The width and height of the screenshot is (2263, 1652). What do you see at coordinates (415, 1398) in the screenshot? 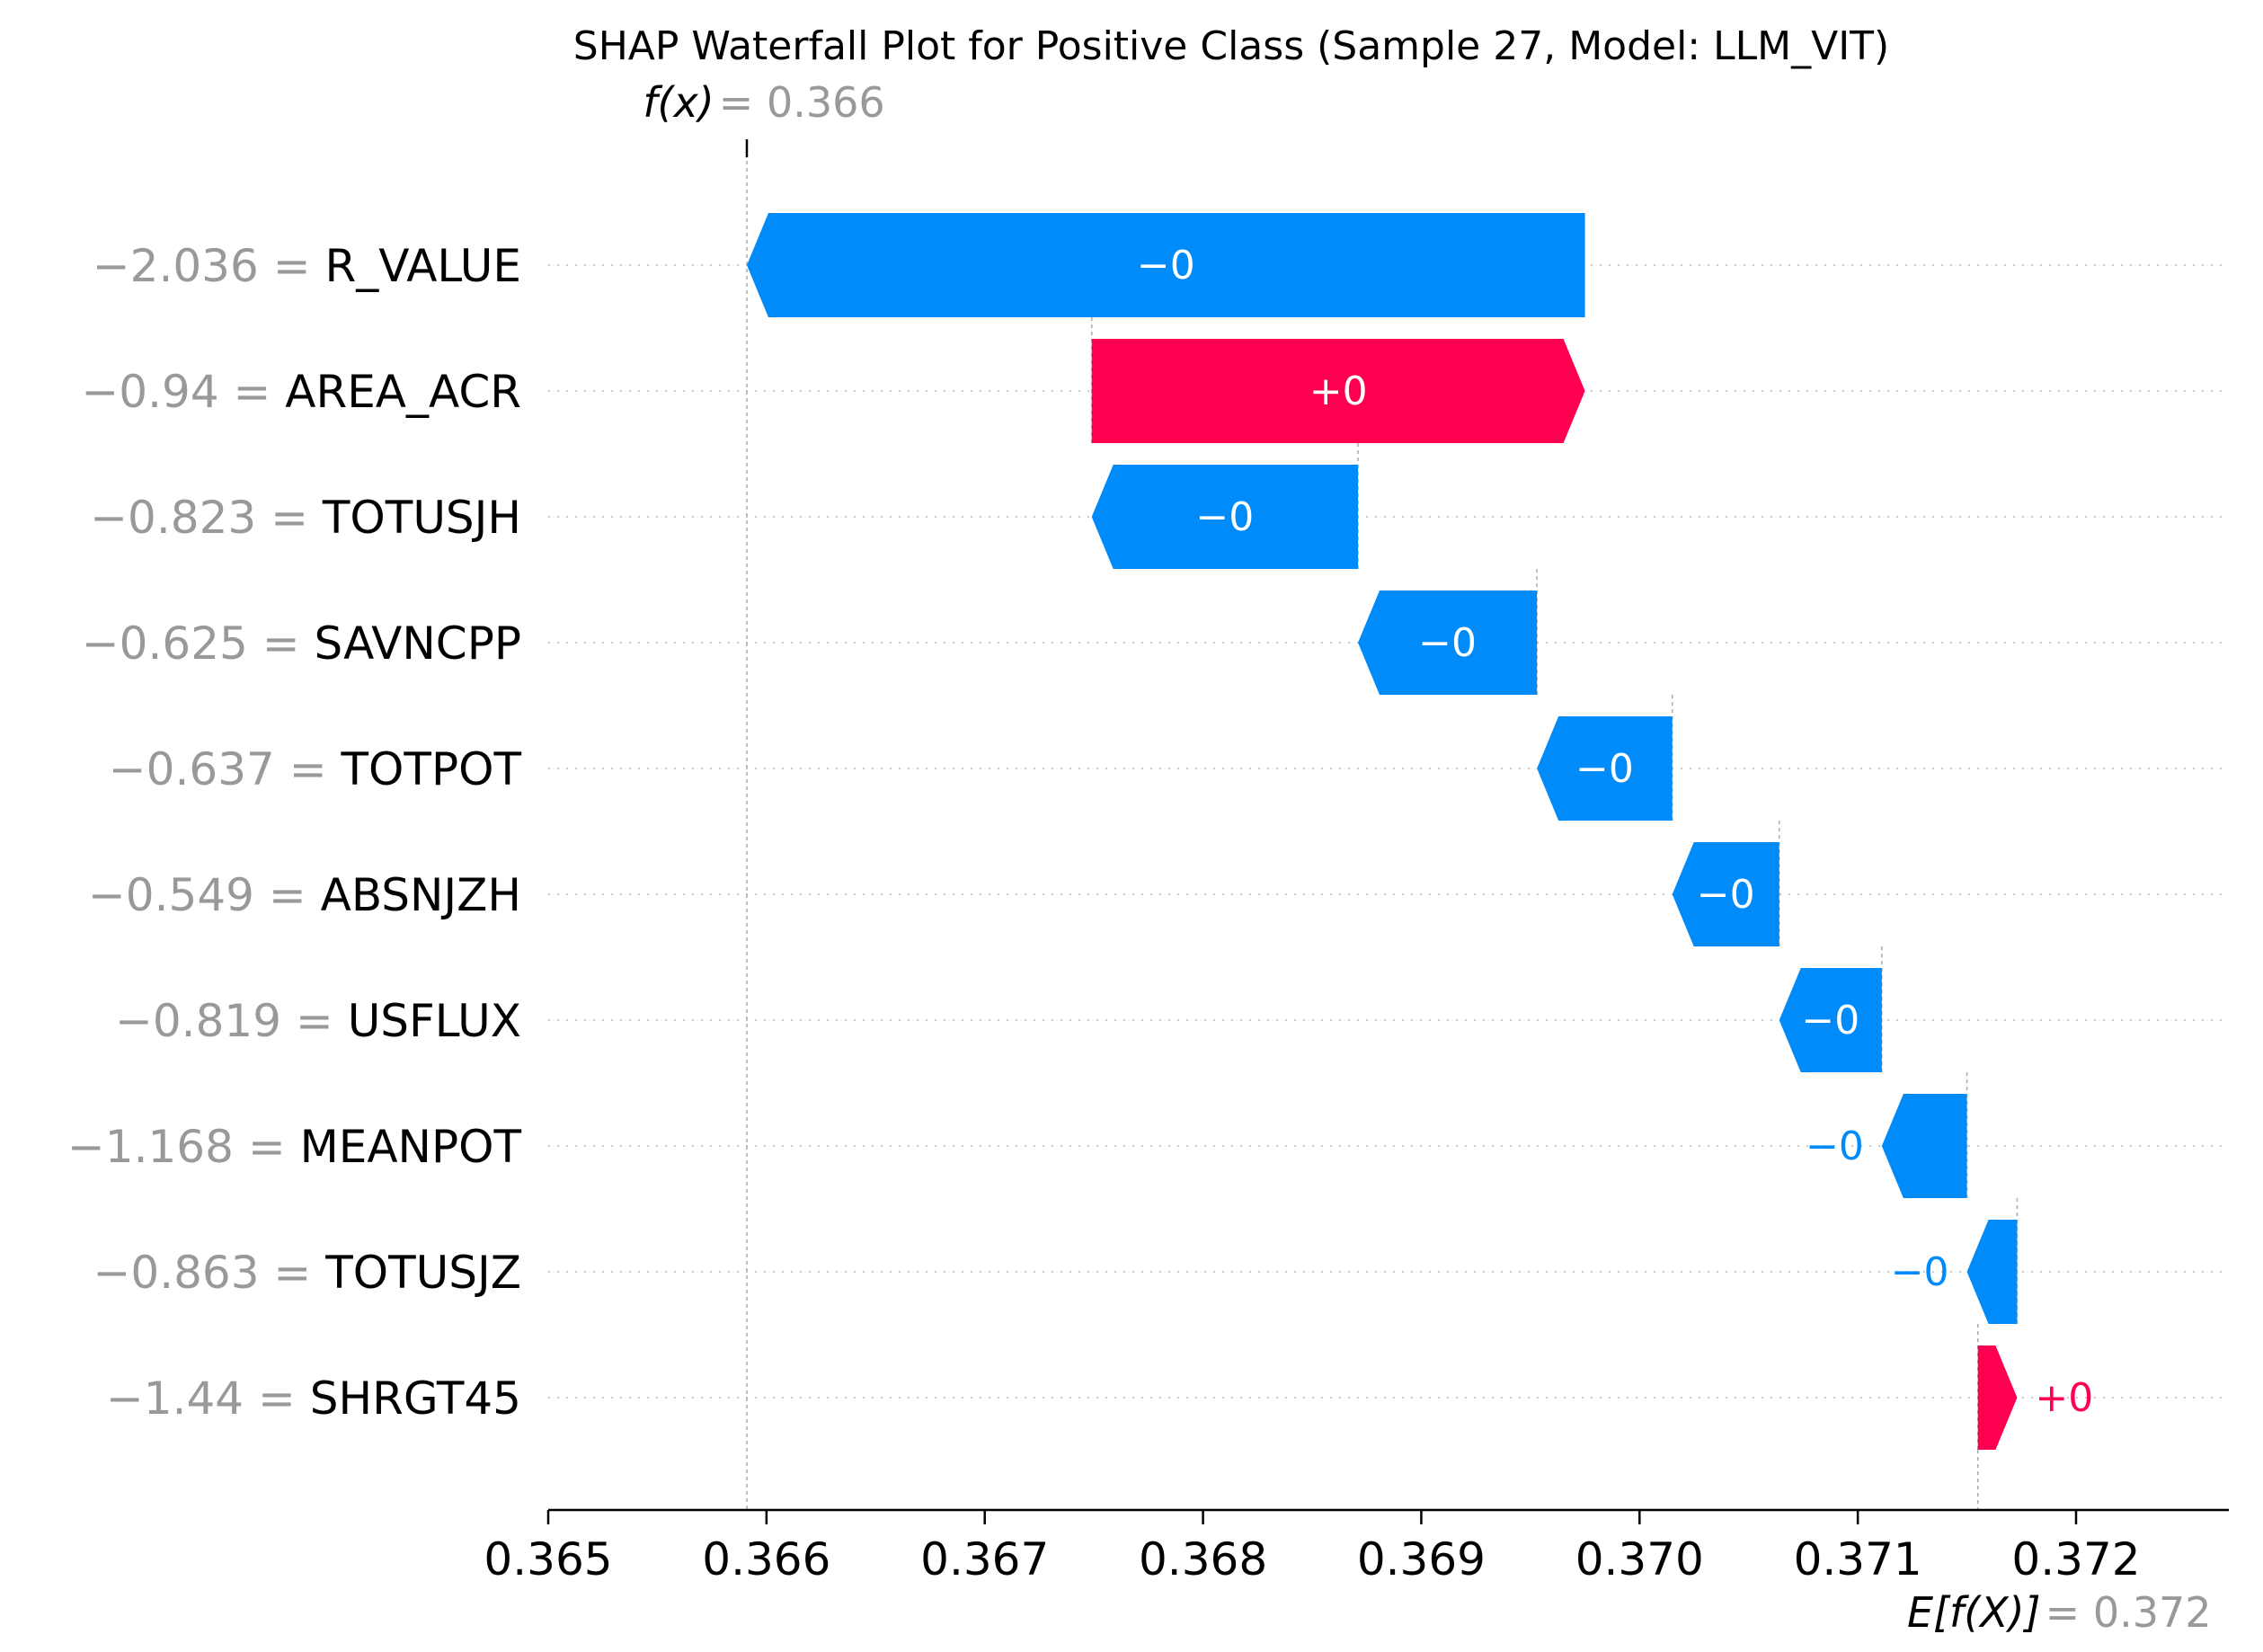
I see `feature-name: SHRGT45` at bounding box center [415, 1398].